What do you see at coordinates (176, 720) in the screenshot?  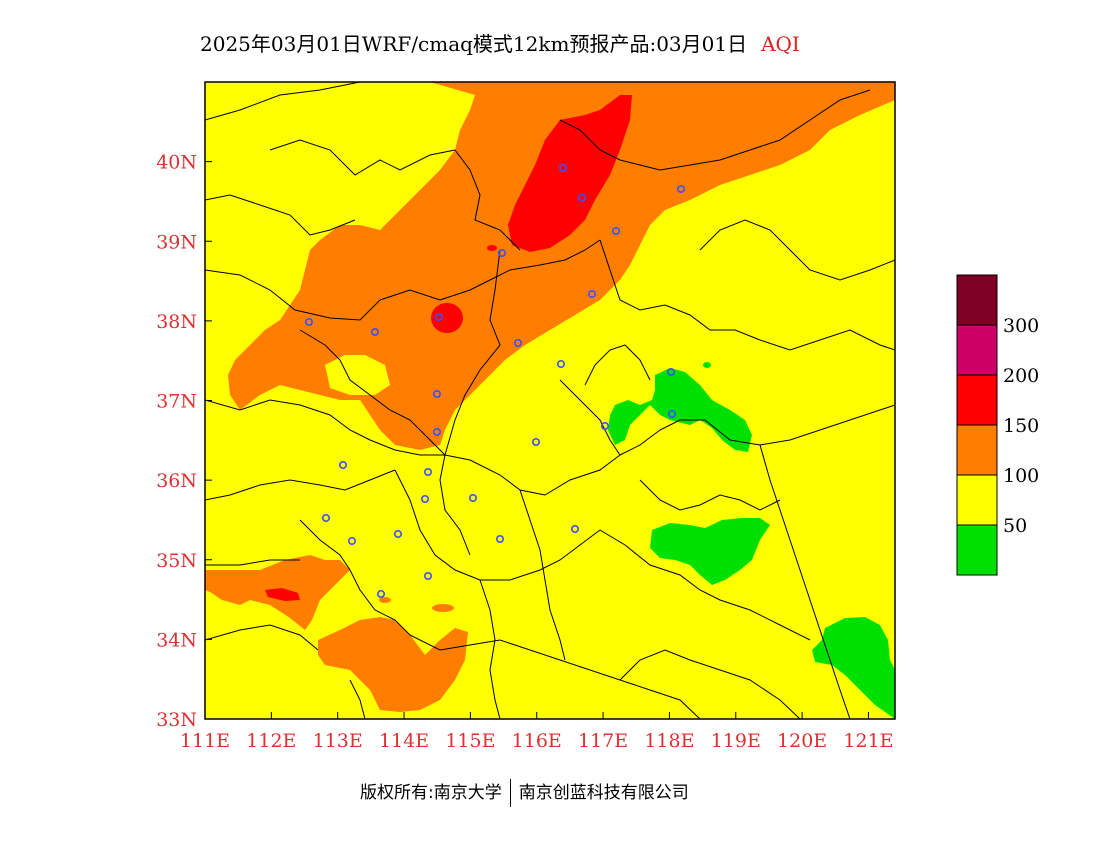 I see `lat-label: 33N` at bounding box center [176, 720].